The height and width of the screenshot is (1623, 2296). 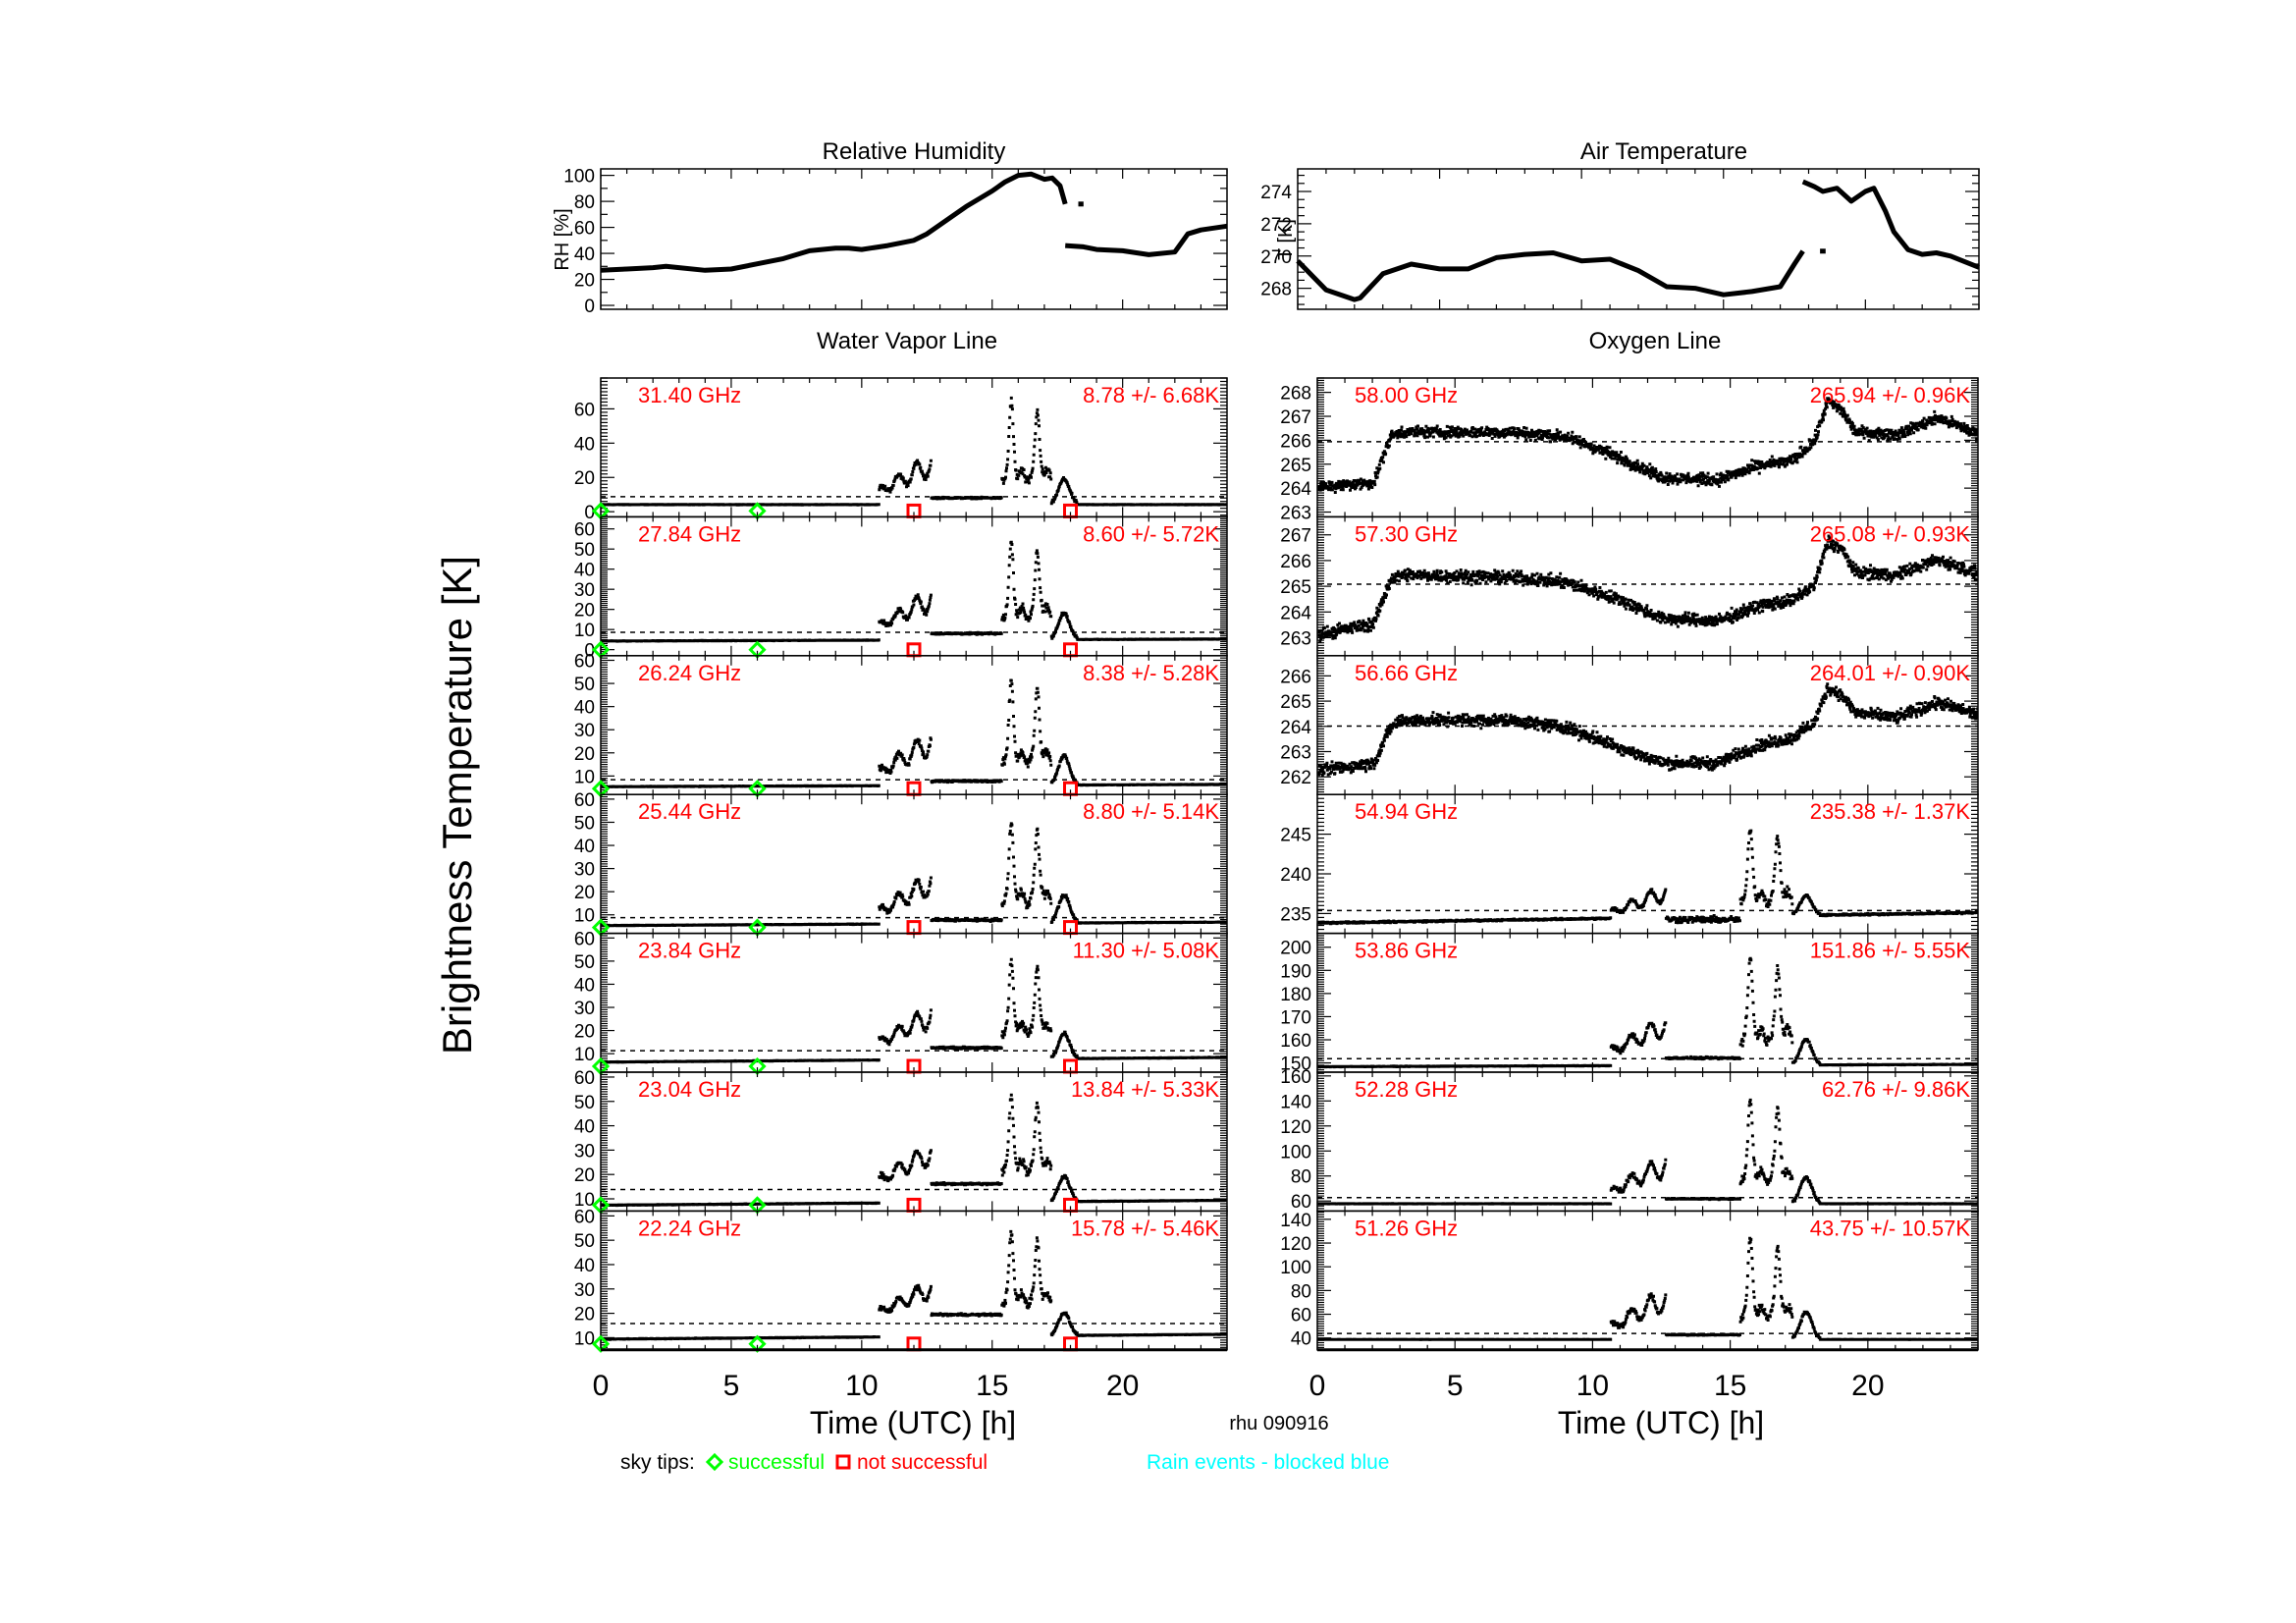 I want to click on y-tick-label: 180, so click(x=1296, y=995).